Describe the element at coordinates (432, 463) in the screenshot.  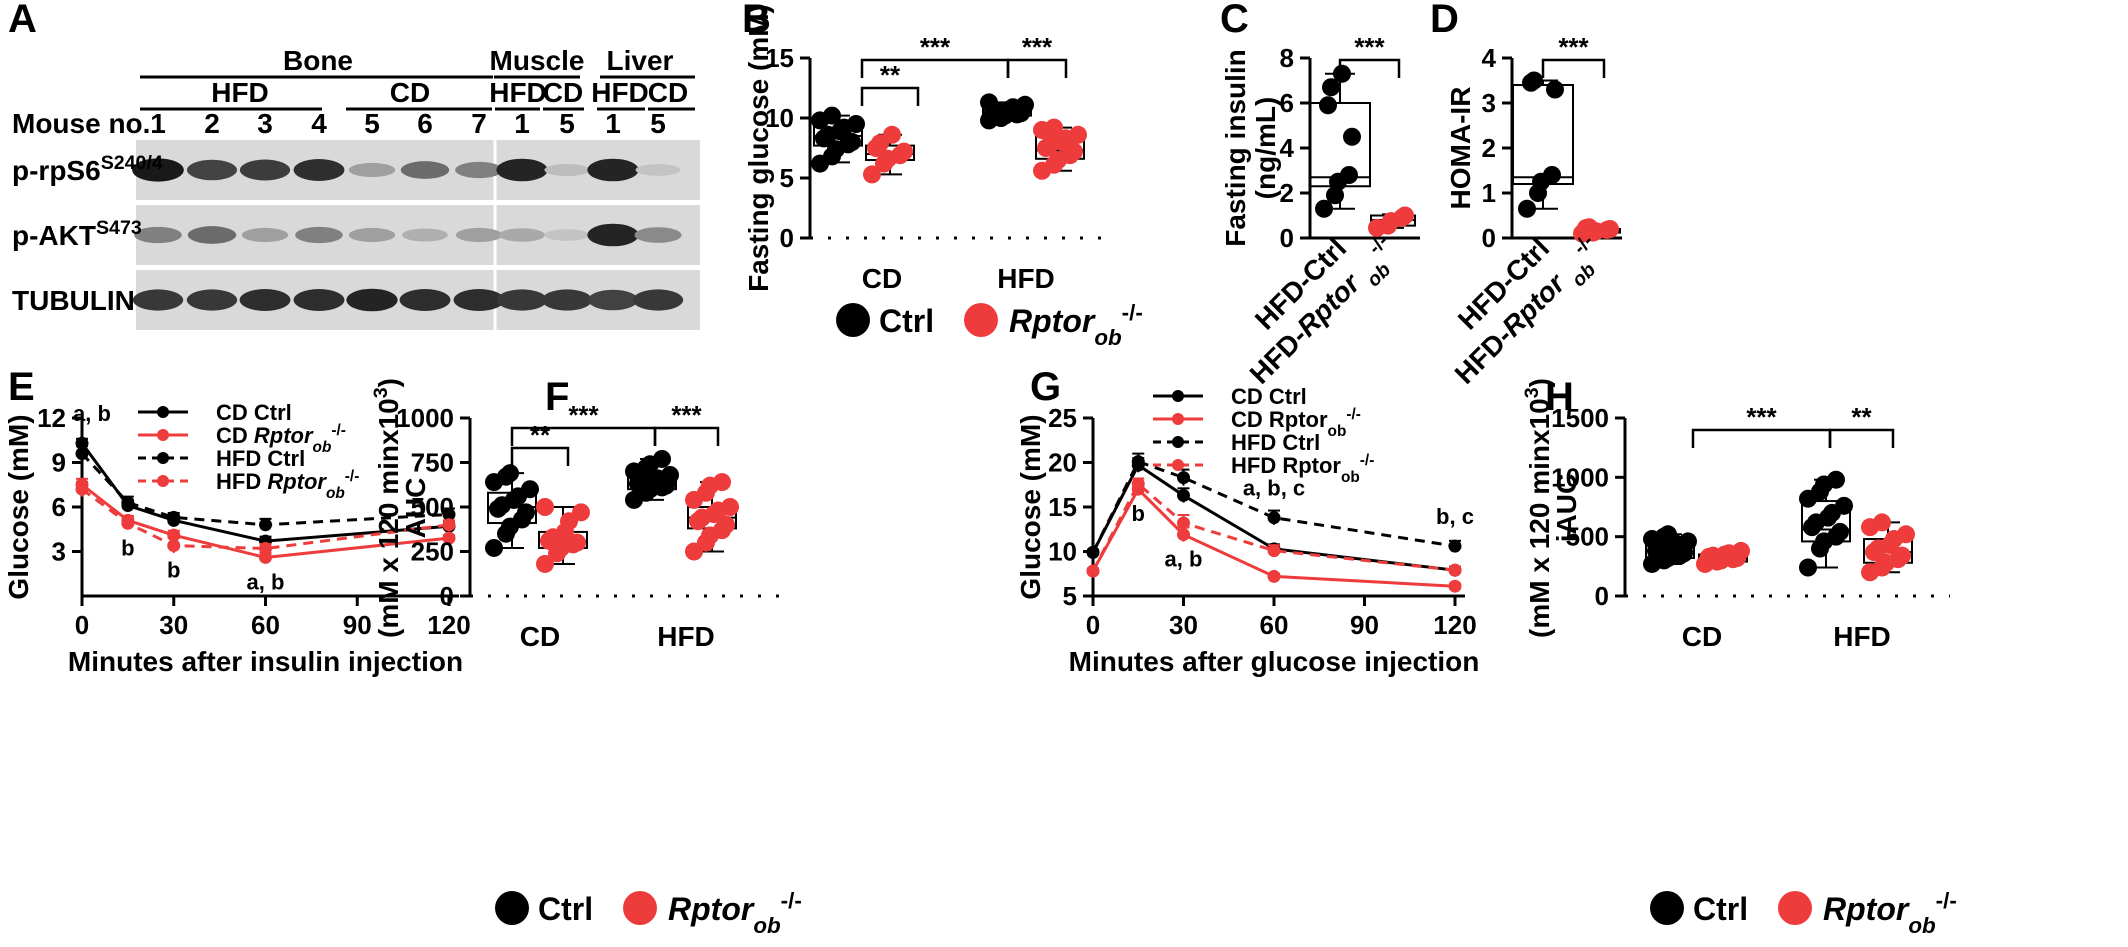
I see `y-tick-label: 750` at that location.